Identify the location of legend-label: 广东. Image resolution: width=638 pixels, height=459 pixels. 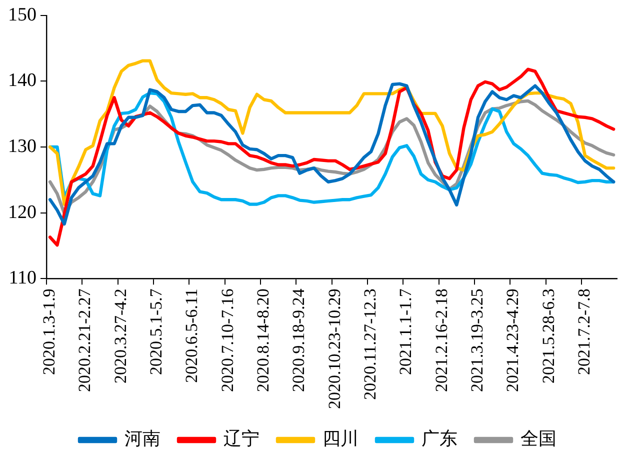
(440, 438).